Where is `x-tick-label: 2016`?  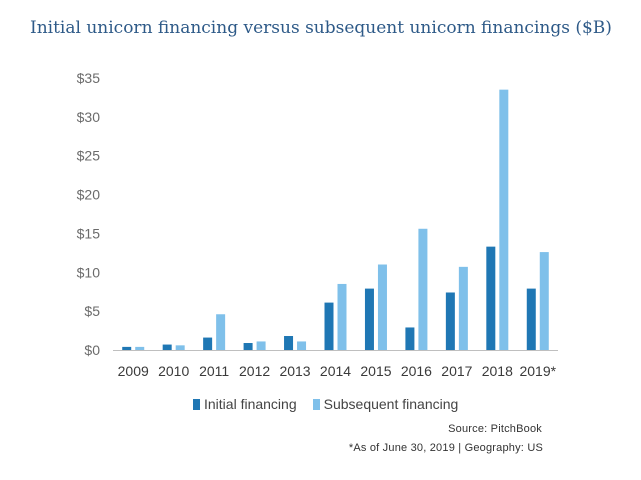 x-tick-label: 2016 is located at coordinates (416, 371).